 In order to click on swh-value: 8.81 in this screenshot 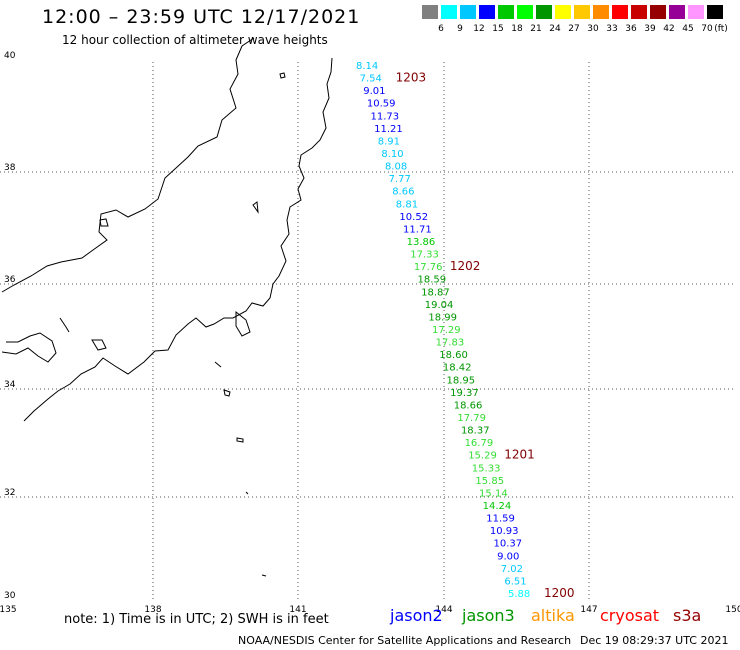, I will do `click(407, 204)`.